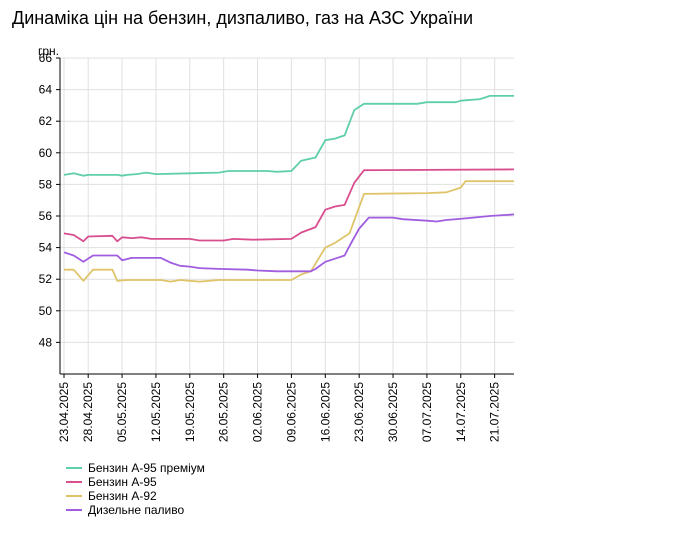 This screenshot has width=685, height=534. I want to click on legend-label: Дизельне паливо, so click(136, 510).